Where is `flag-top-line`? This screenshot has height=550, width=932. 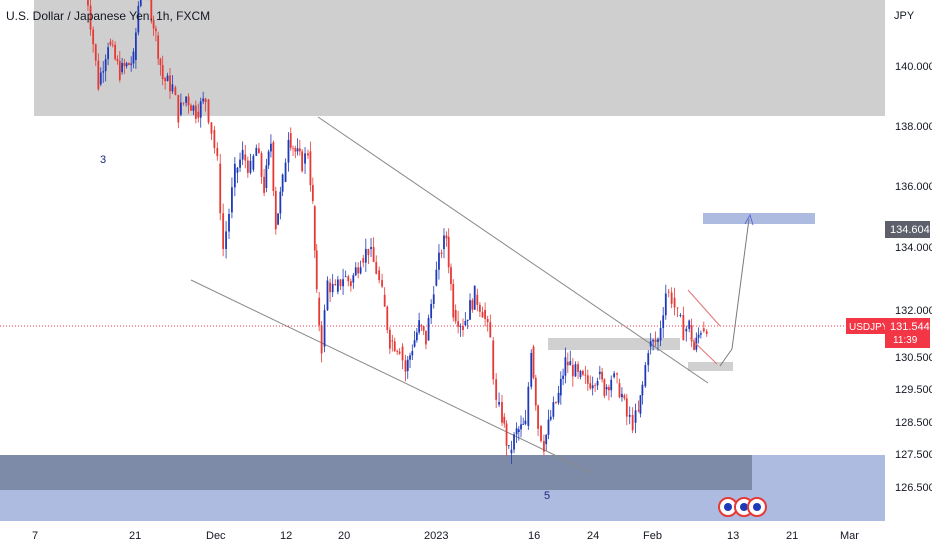 flag-top-line is located at coordinates (704, 308).